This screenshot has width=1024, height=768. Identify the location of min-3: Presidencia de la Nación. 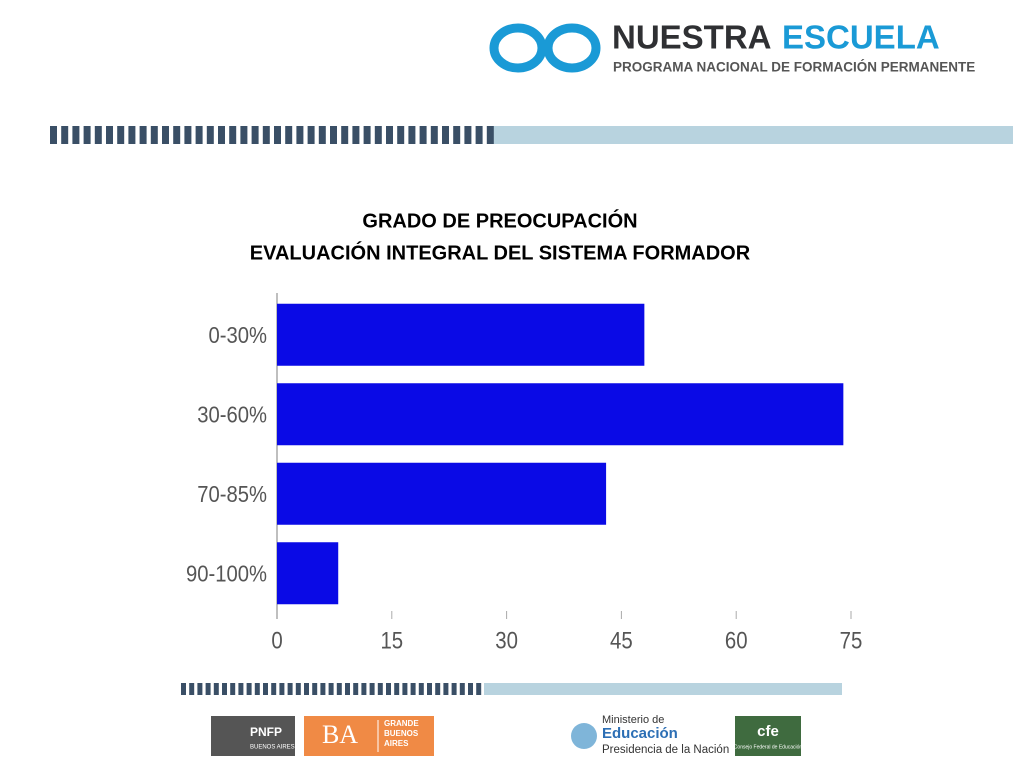
(665, 750).